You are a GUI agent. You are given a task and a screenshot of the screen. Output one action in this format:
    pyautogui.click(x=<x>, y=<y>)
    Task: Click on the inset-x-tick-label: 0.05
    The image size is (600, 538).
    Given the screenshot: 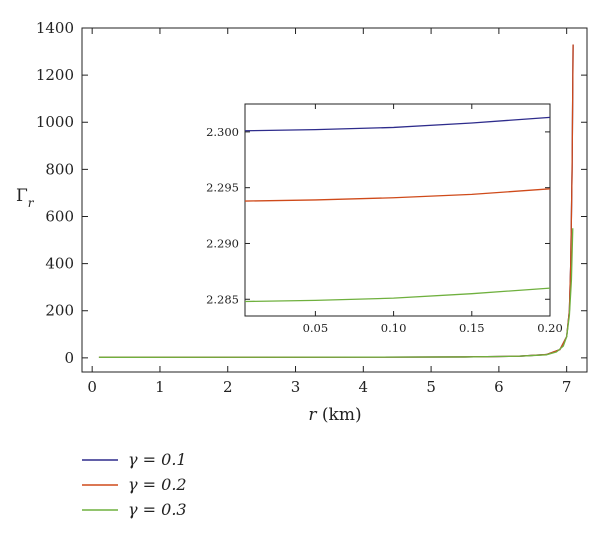 What is the action you would take?
    pyautogui.click(x=316, y=328)
    